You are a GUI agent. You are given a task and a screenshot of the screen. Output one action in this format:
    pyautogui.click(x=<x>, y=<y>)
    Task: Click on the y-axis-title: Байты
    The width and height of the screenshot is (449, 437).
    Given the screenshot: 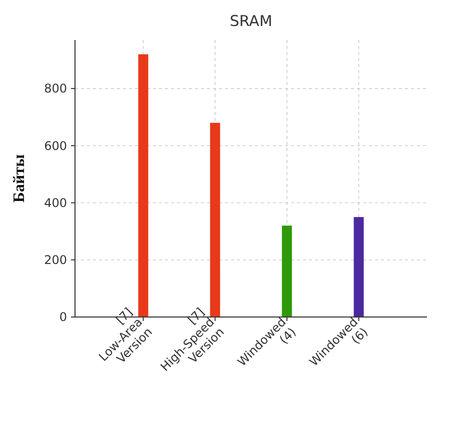 What is the action you would take?
    pyautogui.click(x=19, y=178)
    